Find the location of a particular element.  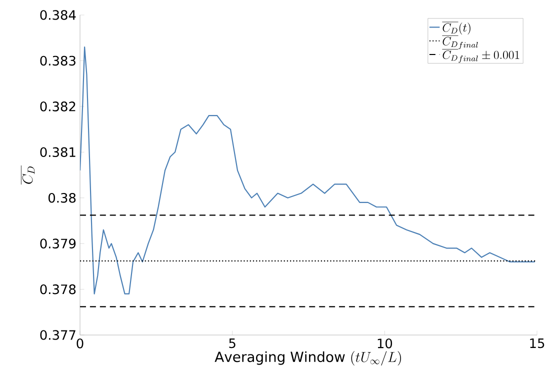

y-tick-label: 0.383 is located at coordinates (58, 61).